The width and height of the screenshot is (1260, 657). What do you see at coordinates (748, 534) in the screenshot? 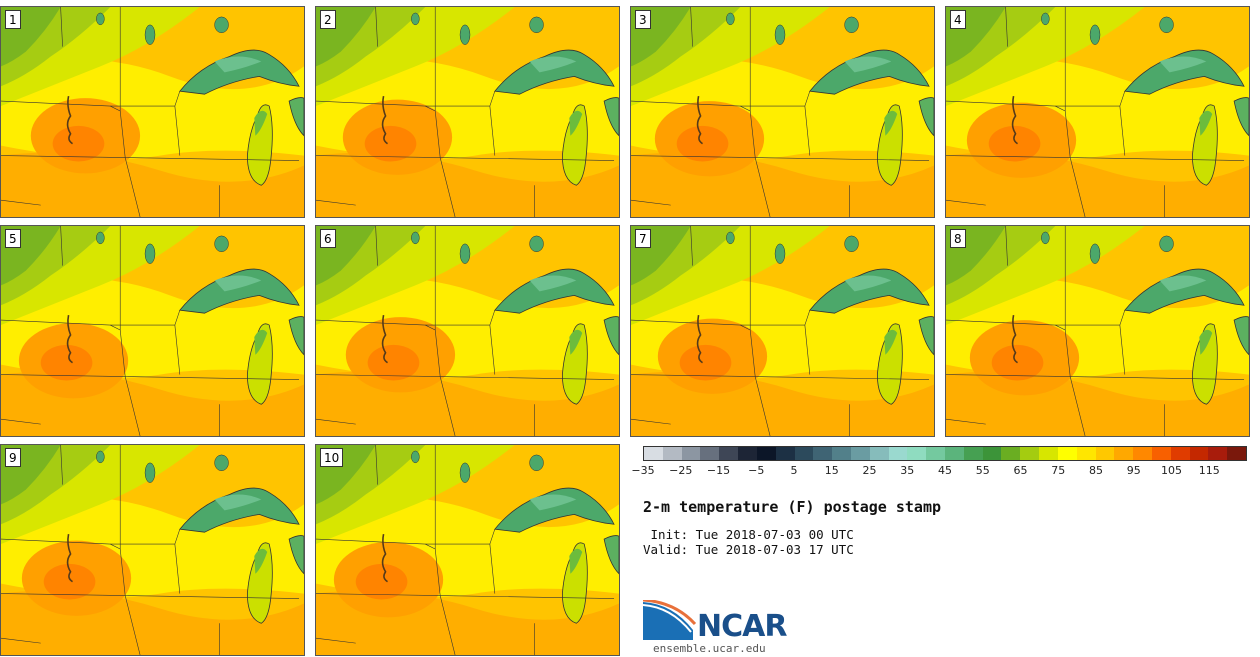
I see `init-time-label: Init: Tue 2018-07-03 00 UTC` at bounding box center [748, 534].